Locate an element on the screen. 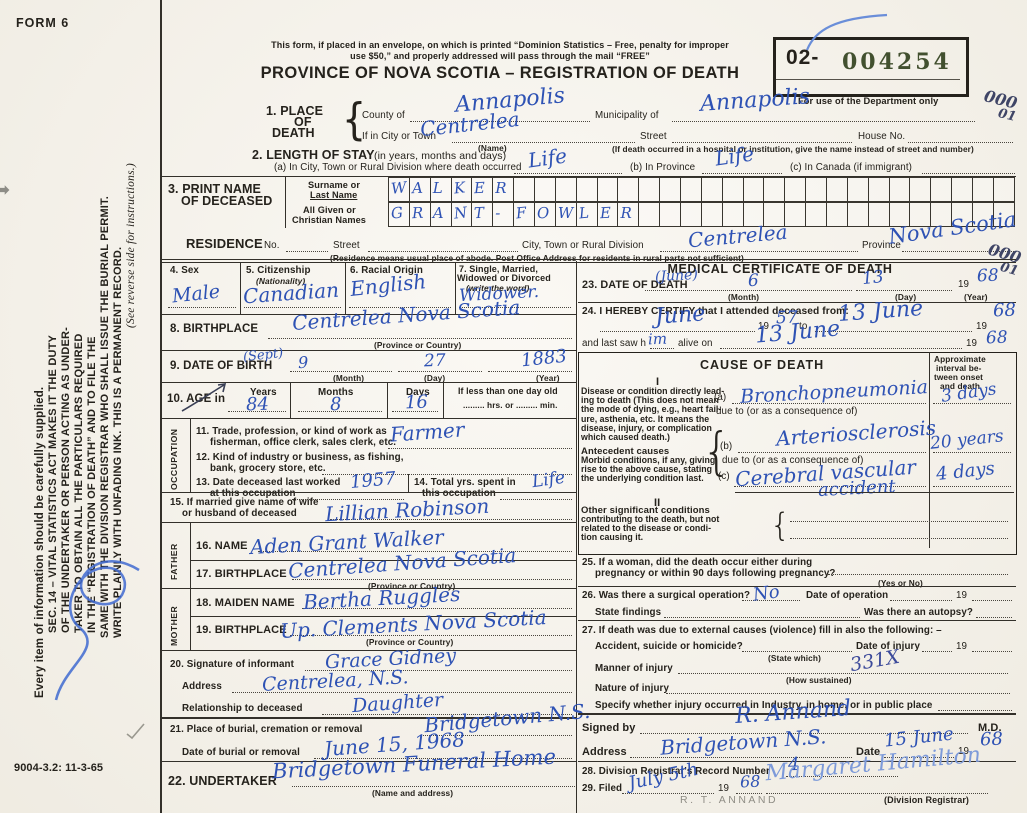 This screenshot has height=813, width=1027. filed-year-handwritten: 68 is located at coordinates (750, 781).